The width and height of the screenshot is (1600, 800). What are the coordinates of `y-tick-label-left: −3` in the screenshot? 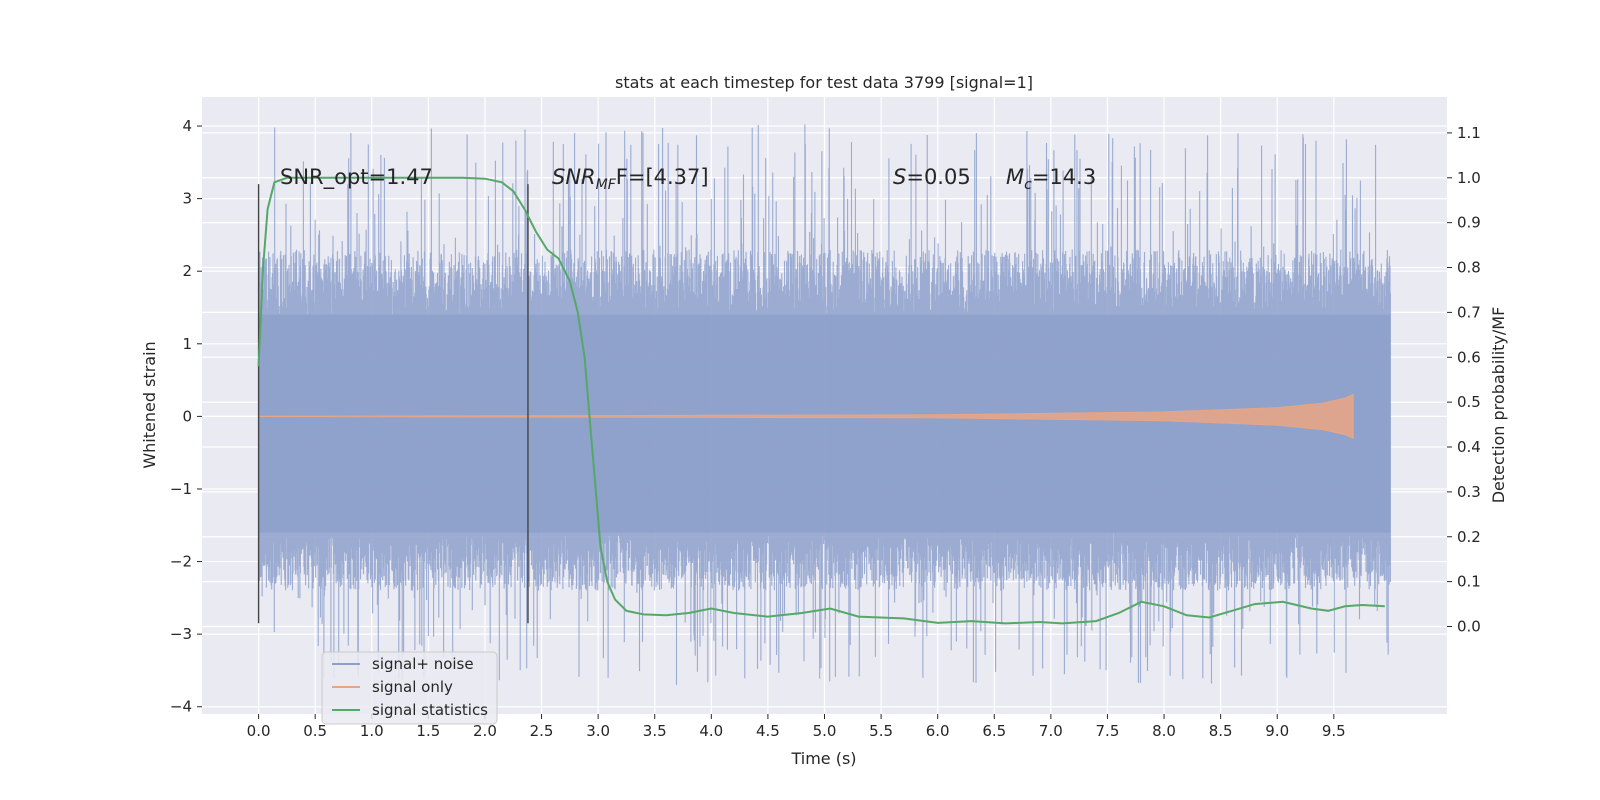 It's located at (181, 634).